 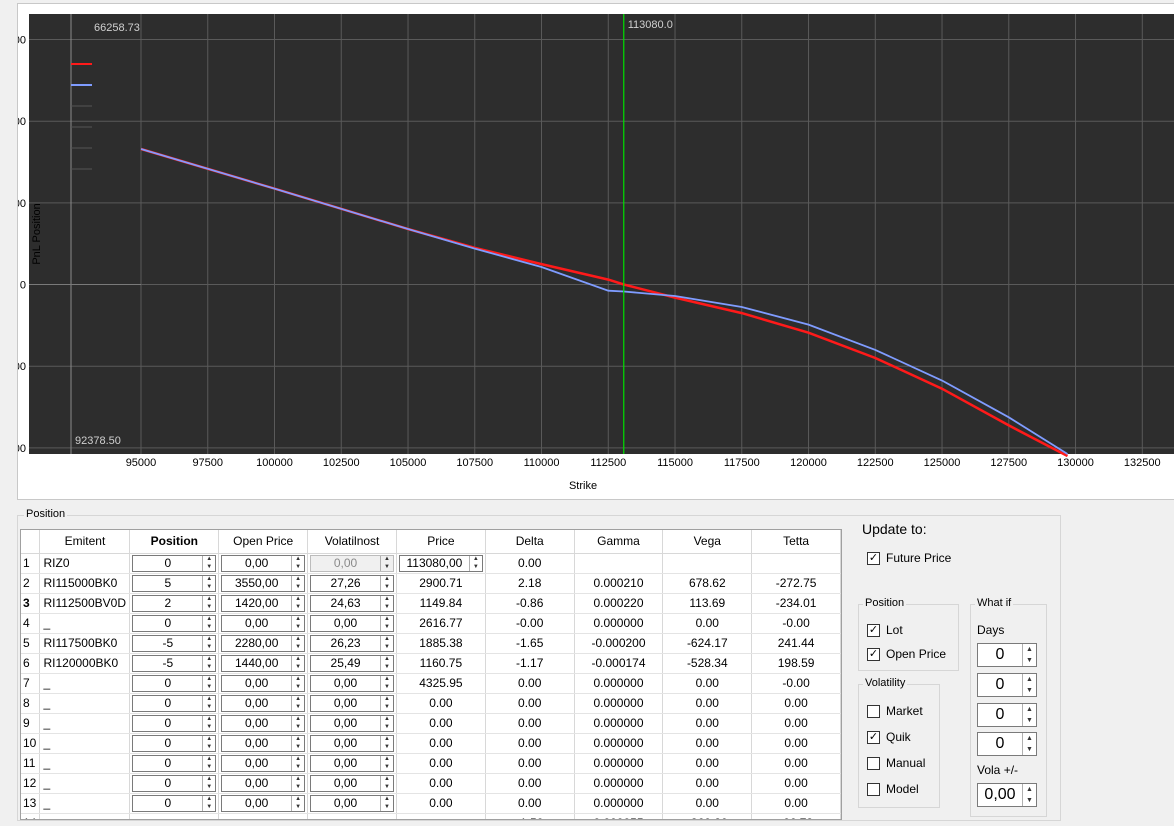 I want to click on volatility-spinbox: 24,63 ▲ ▼, so click(x=352, y=603).